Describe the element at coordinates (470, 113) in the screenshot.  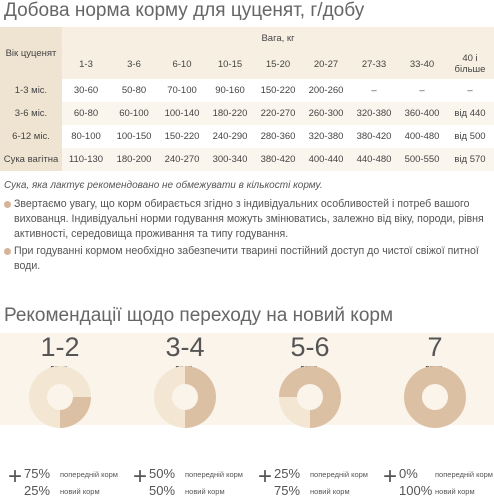
I see `cell: від 440` at that location.